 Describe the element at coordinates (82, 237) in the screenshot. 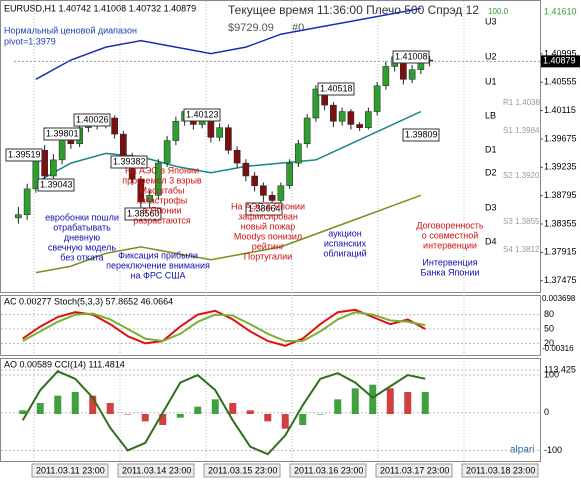

I see `note-line: дневную` at that location.